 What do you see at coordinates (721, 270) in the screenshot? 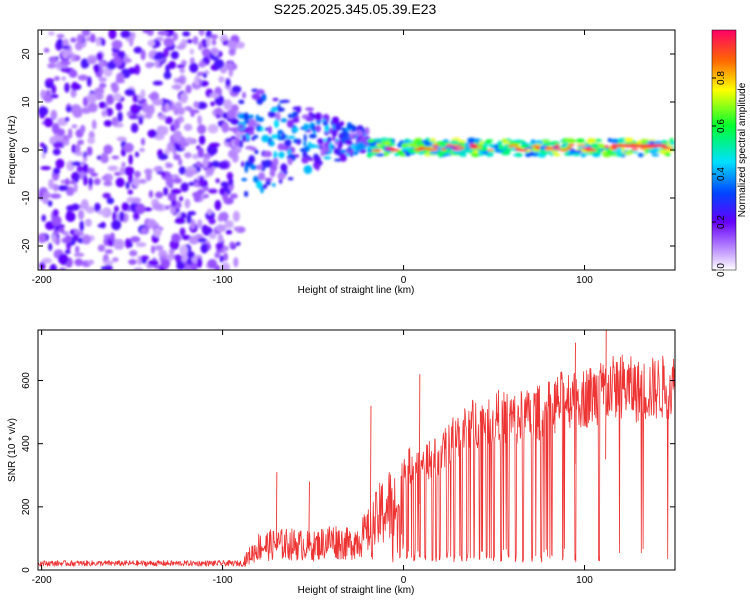
I see `colorbar-tick-label: 0.0` at bounding box center [721, 270].